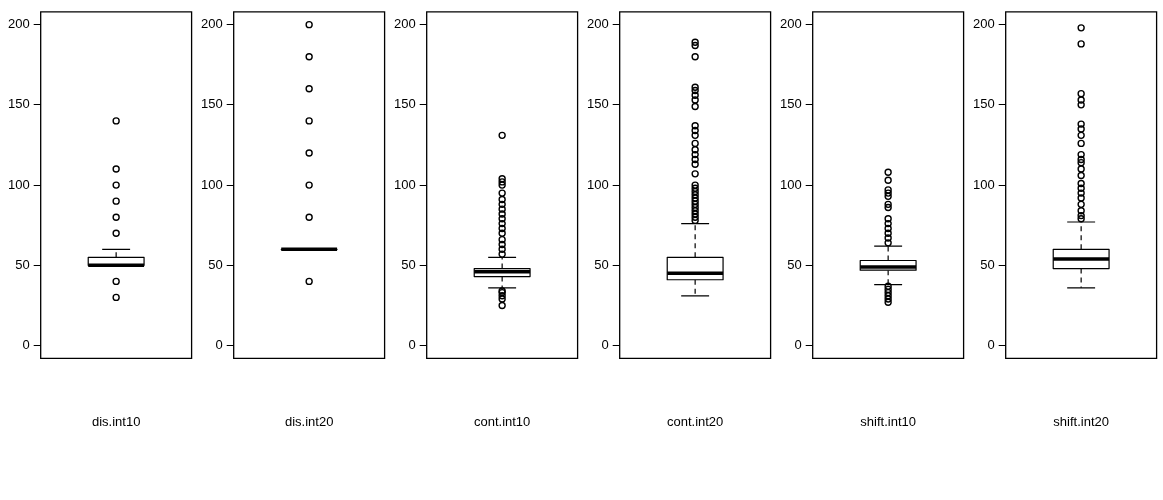 The width and height of the screenshot is (1163, 500). What do you see at coordinates (1081, 421) in the screenshot?
I see `x-tick-label: shift.int20` at bounding box center [1081, 421].